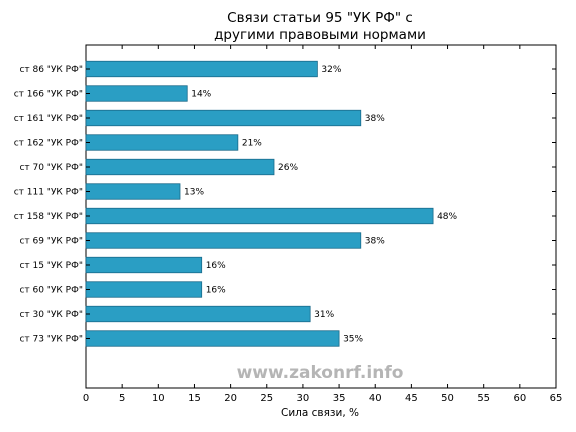 This screenshot has height=432, width=576. What do you see at coordinates (48, 95) in the screenshot?
I see `category-label: ст 166 "УК РФ"` at bounding box center [48, 95].